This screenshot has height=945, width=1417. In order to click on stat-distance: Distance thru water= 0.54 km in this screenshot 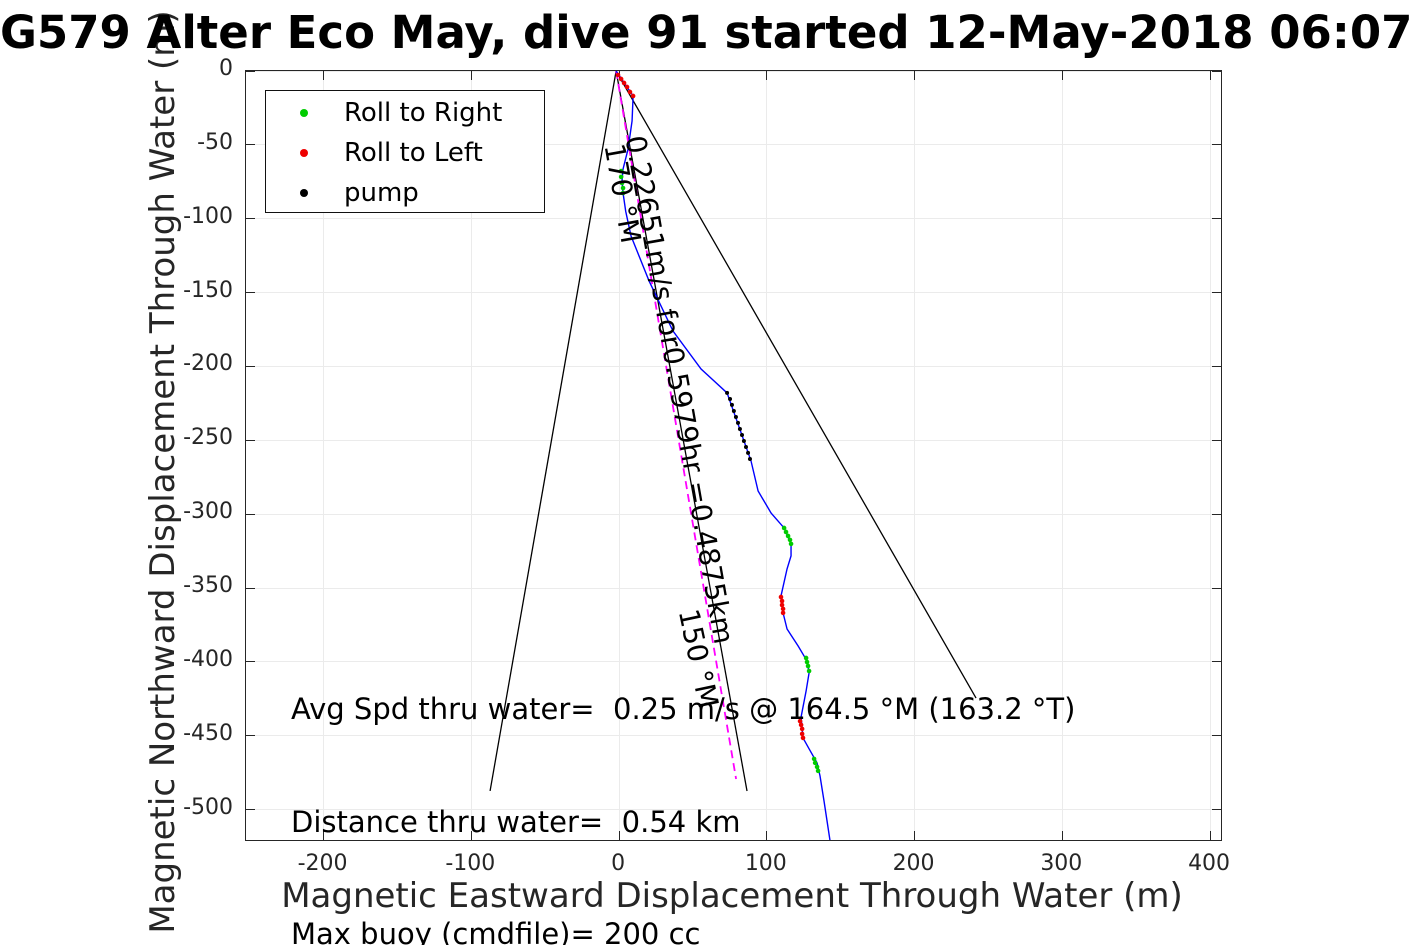, I will do `click(516, 821)`.